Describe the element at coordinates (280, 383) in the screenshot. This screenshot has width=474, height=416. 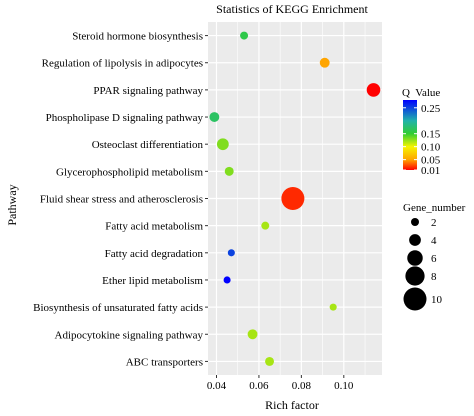
I see `x-axis-ticks: 0.04 0.06 0.08 0.10` at that location.